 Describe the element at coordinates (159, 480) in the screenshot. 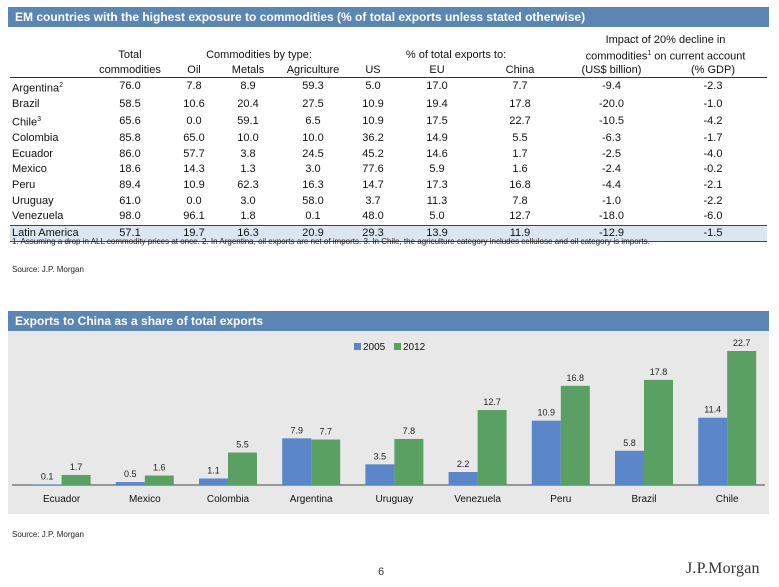

I see `bar-2012-mexico` at that location.